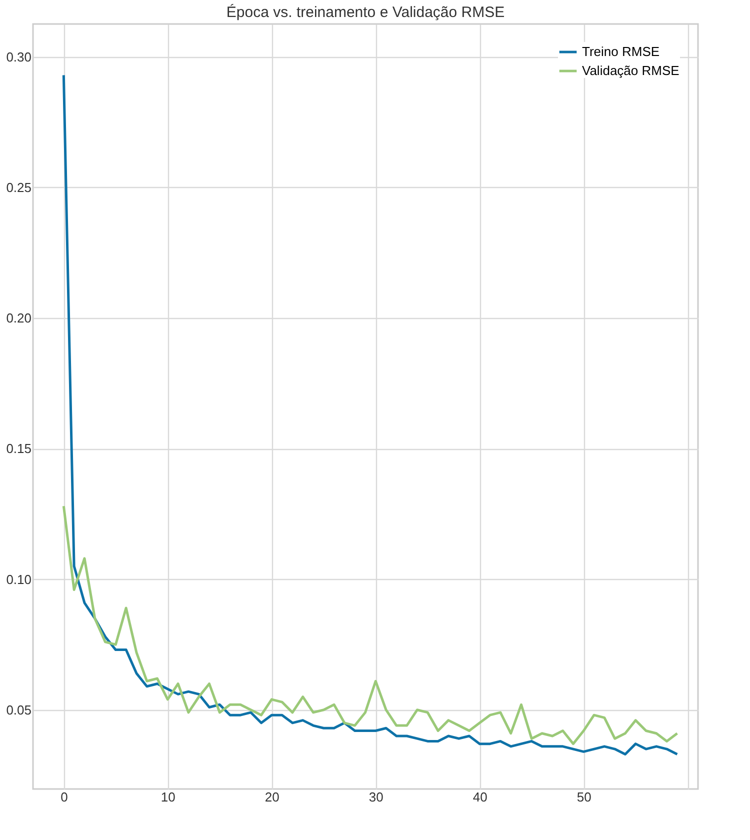 The width and height of the screenshot is (750, 840). Describe the element at coordinates (19, 318) in the screenshot. I see `y-tick-label: 0.20` at that location.